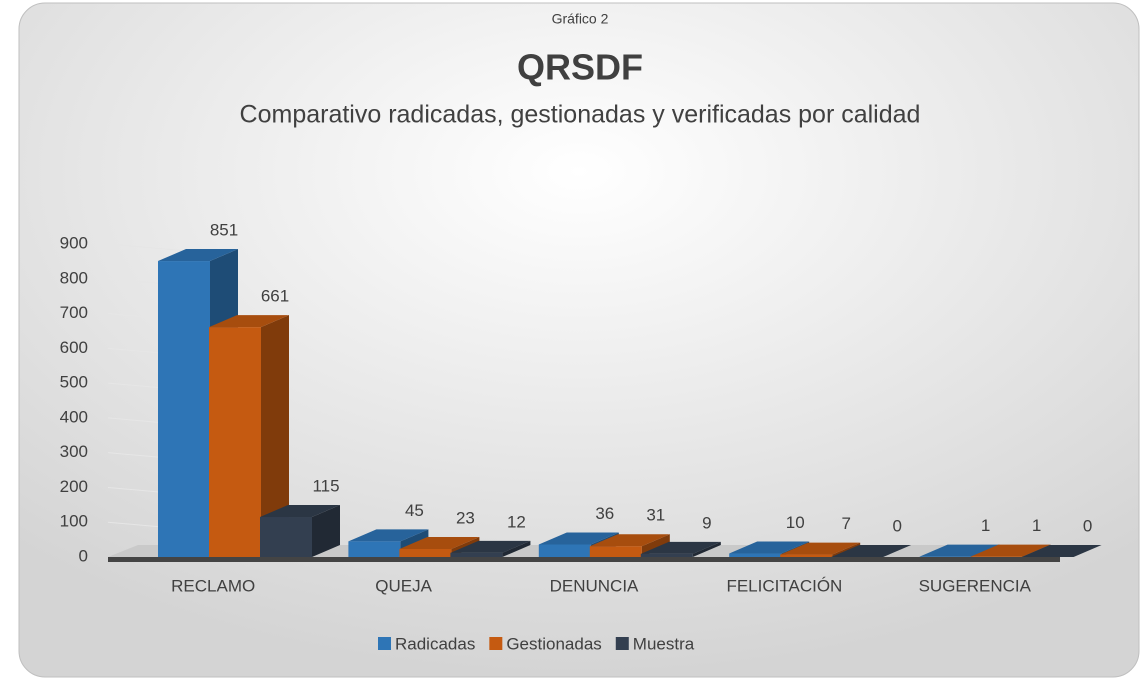 The image size is (1145, 681). Describe the element at coordinates (845, 523) in the screenshot. I see `data-label: 7` at that location.